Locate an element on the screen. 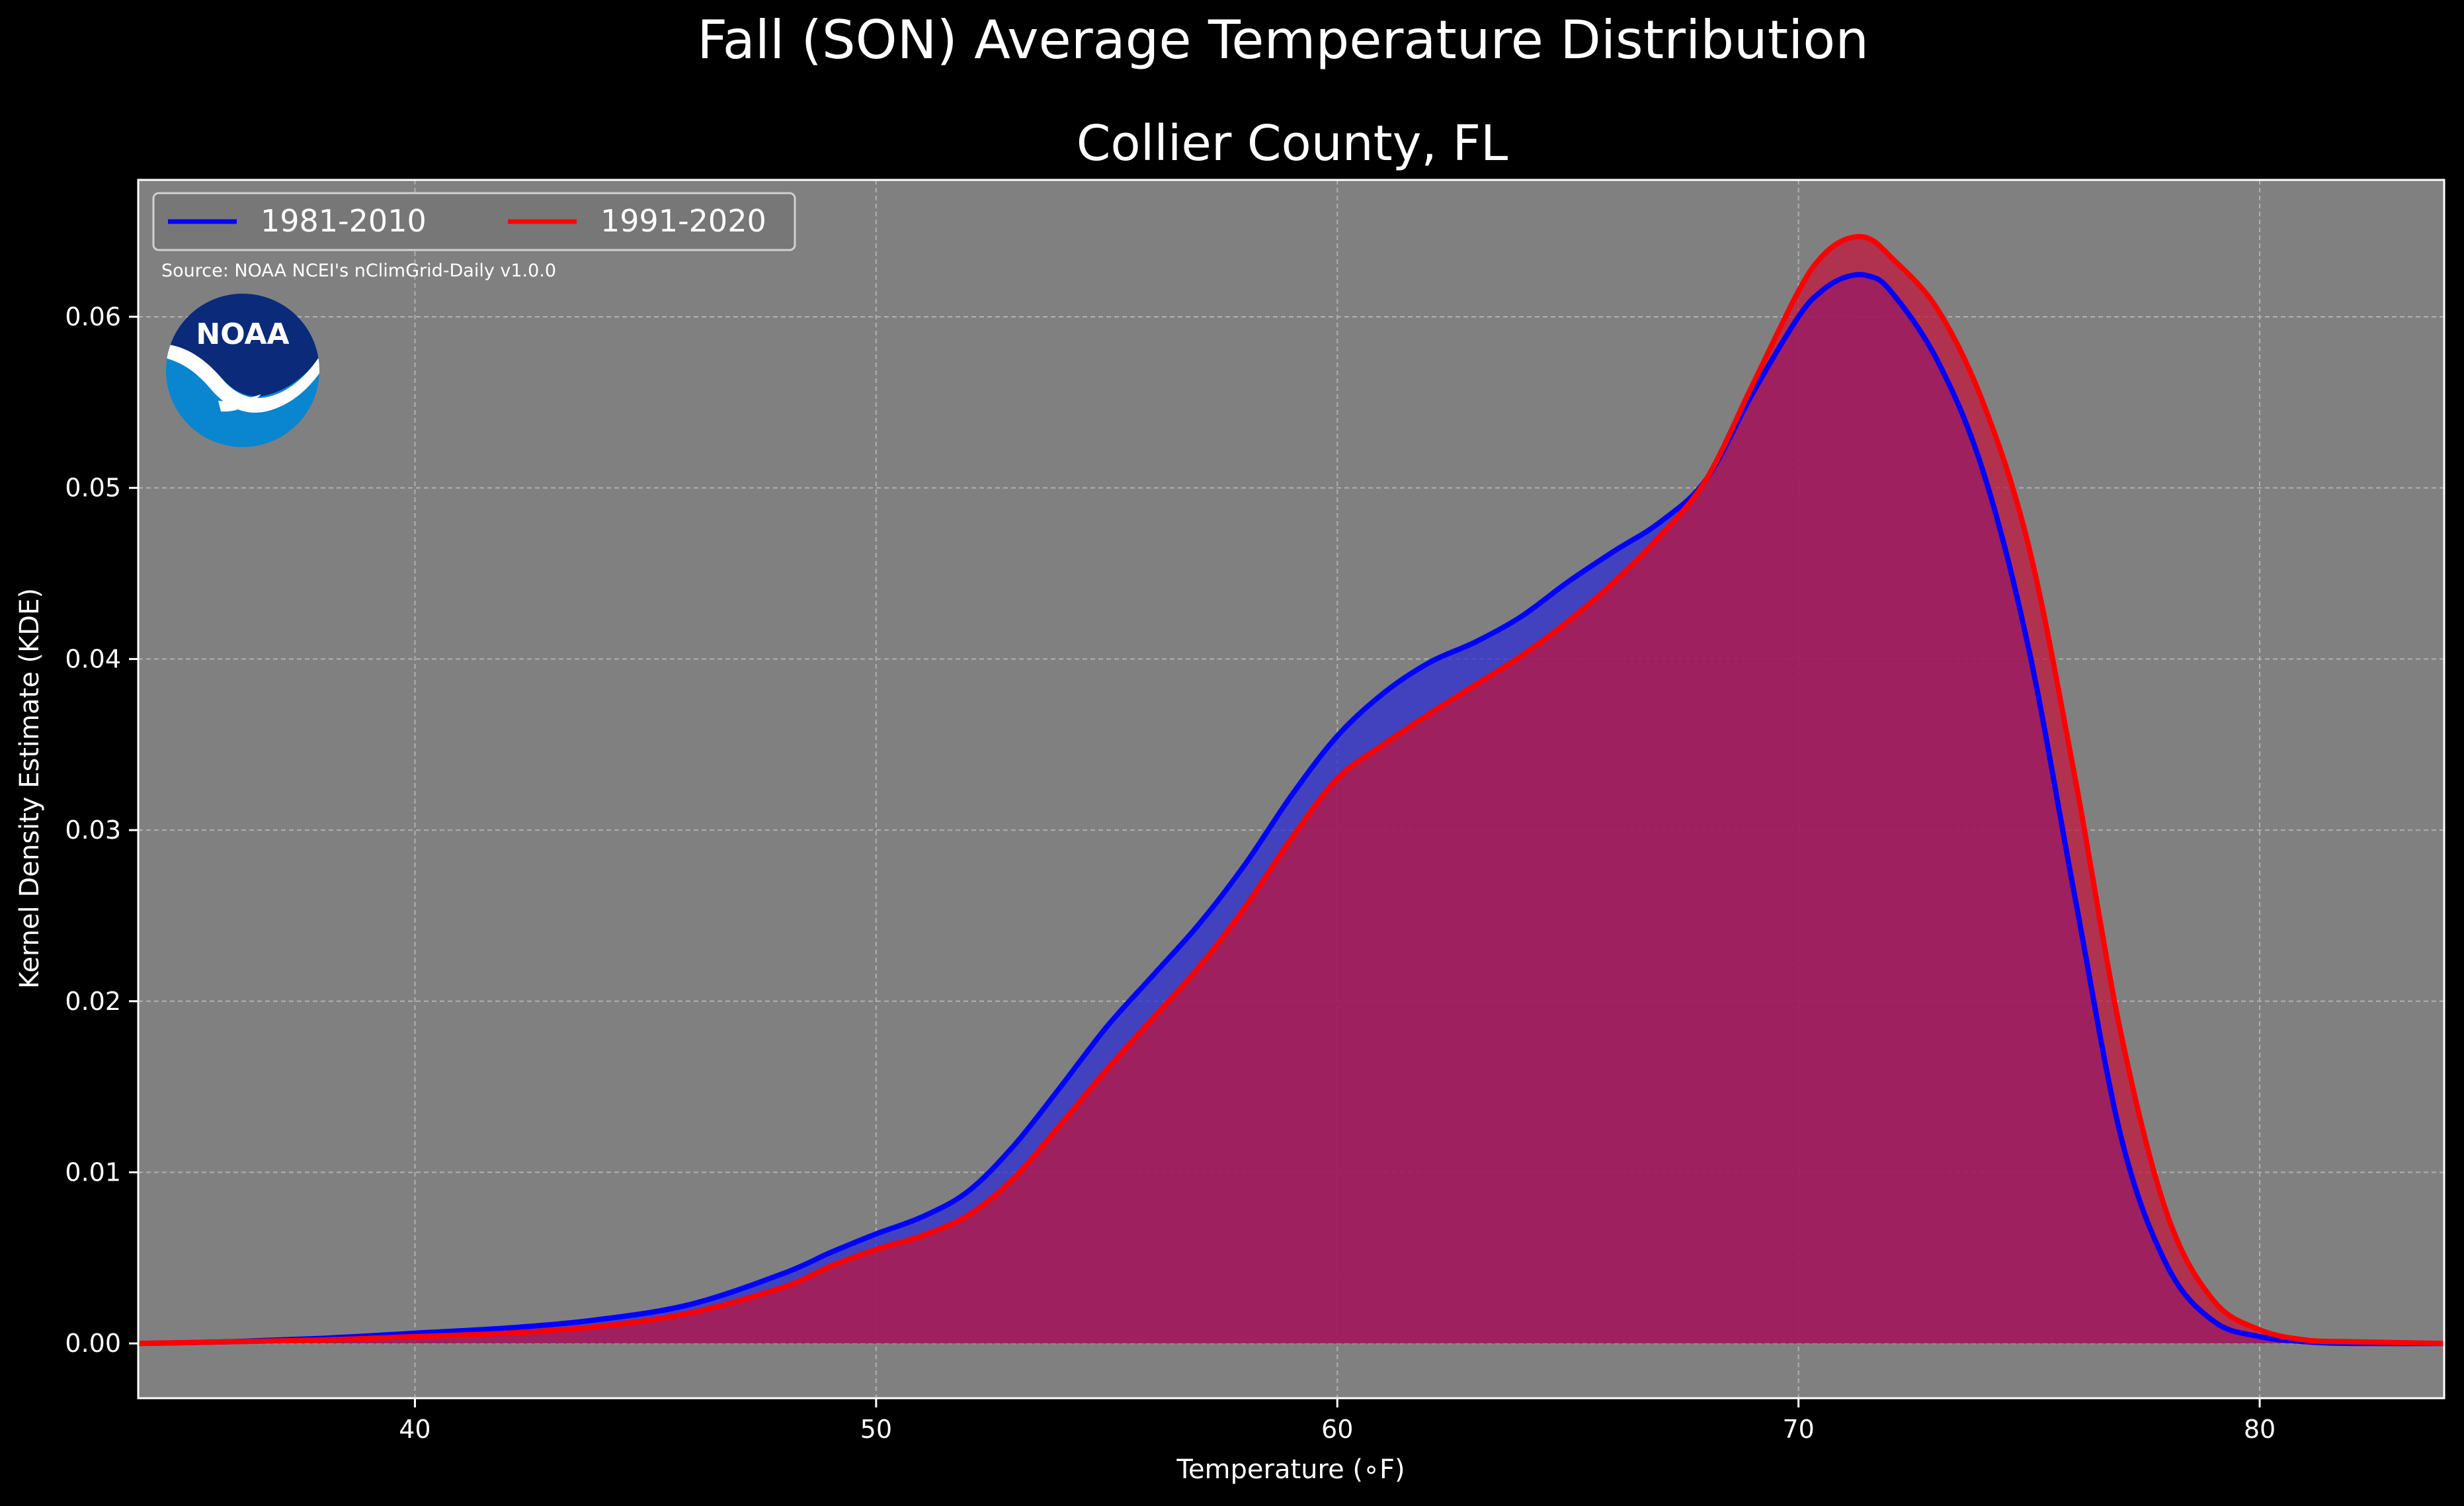 This screenshot has width=2464, height=1506. legend-box is located at coordinates (474, 221).